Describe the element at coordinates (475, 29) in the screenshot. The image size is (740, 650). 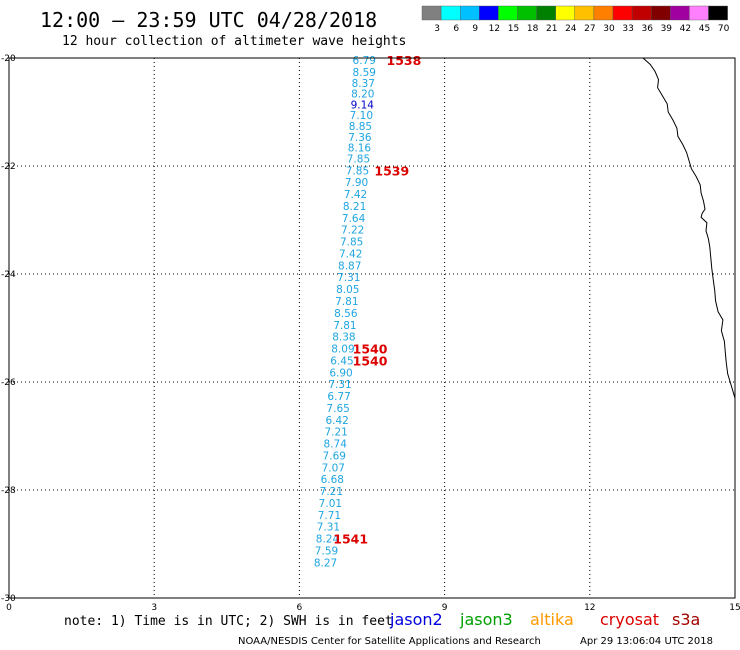
I see `colorbar-label: 9` at that location.